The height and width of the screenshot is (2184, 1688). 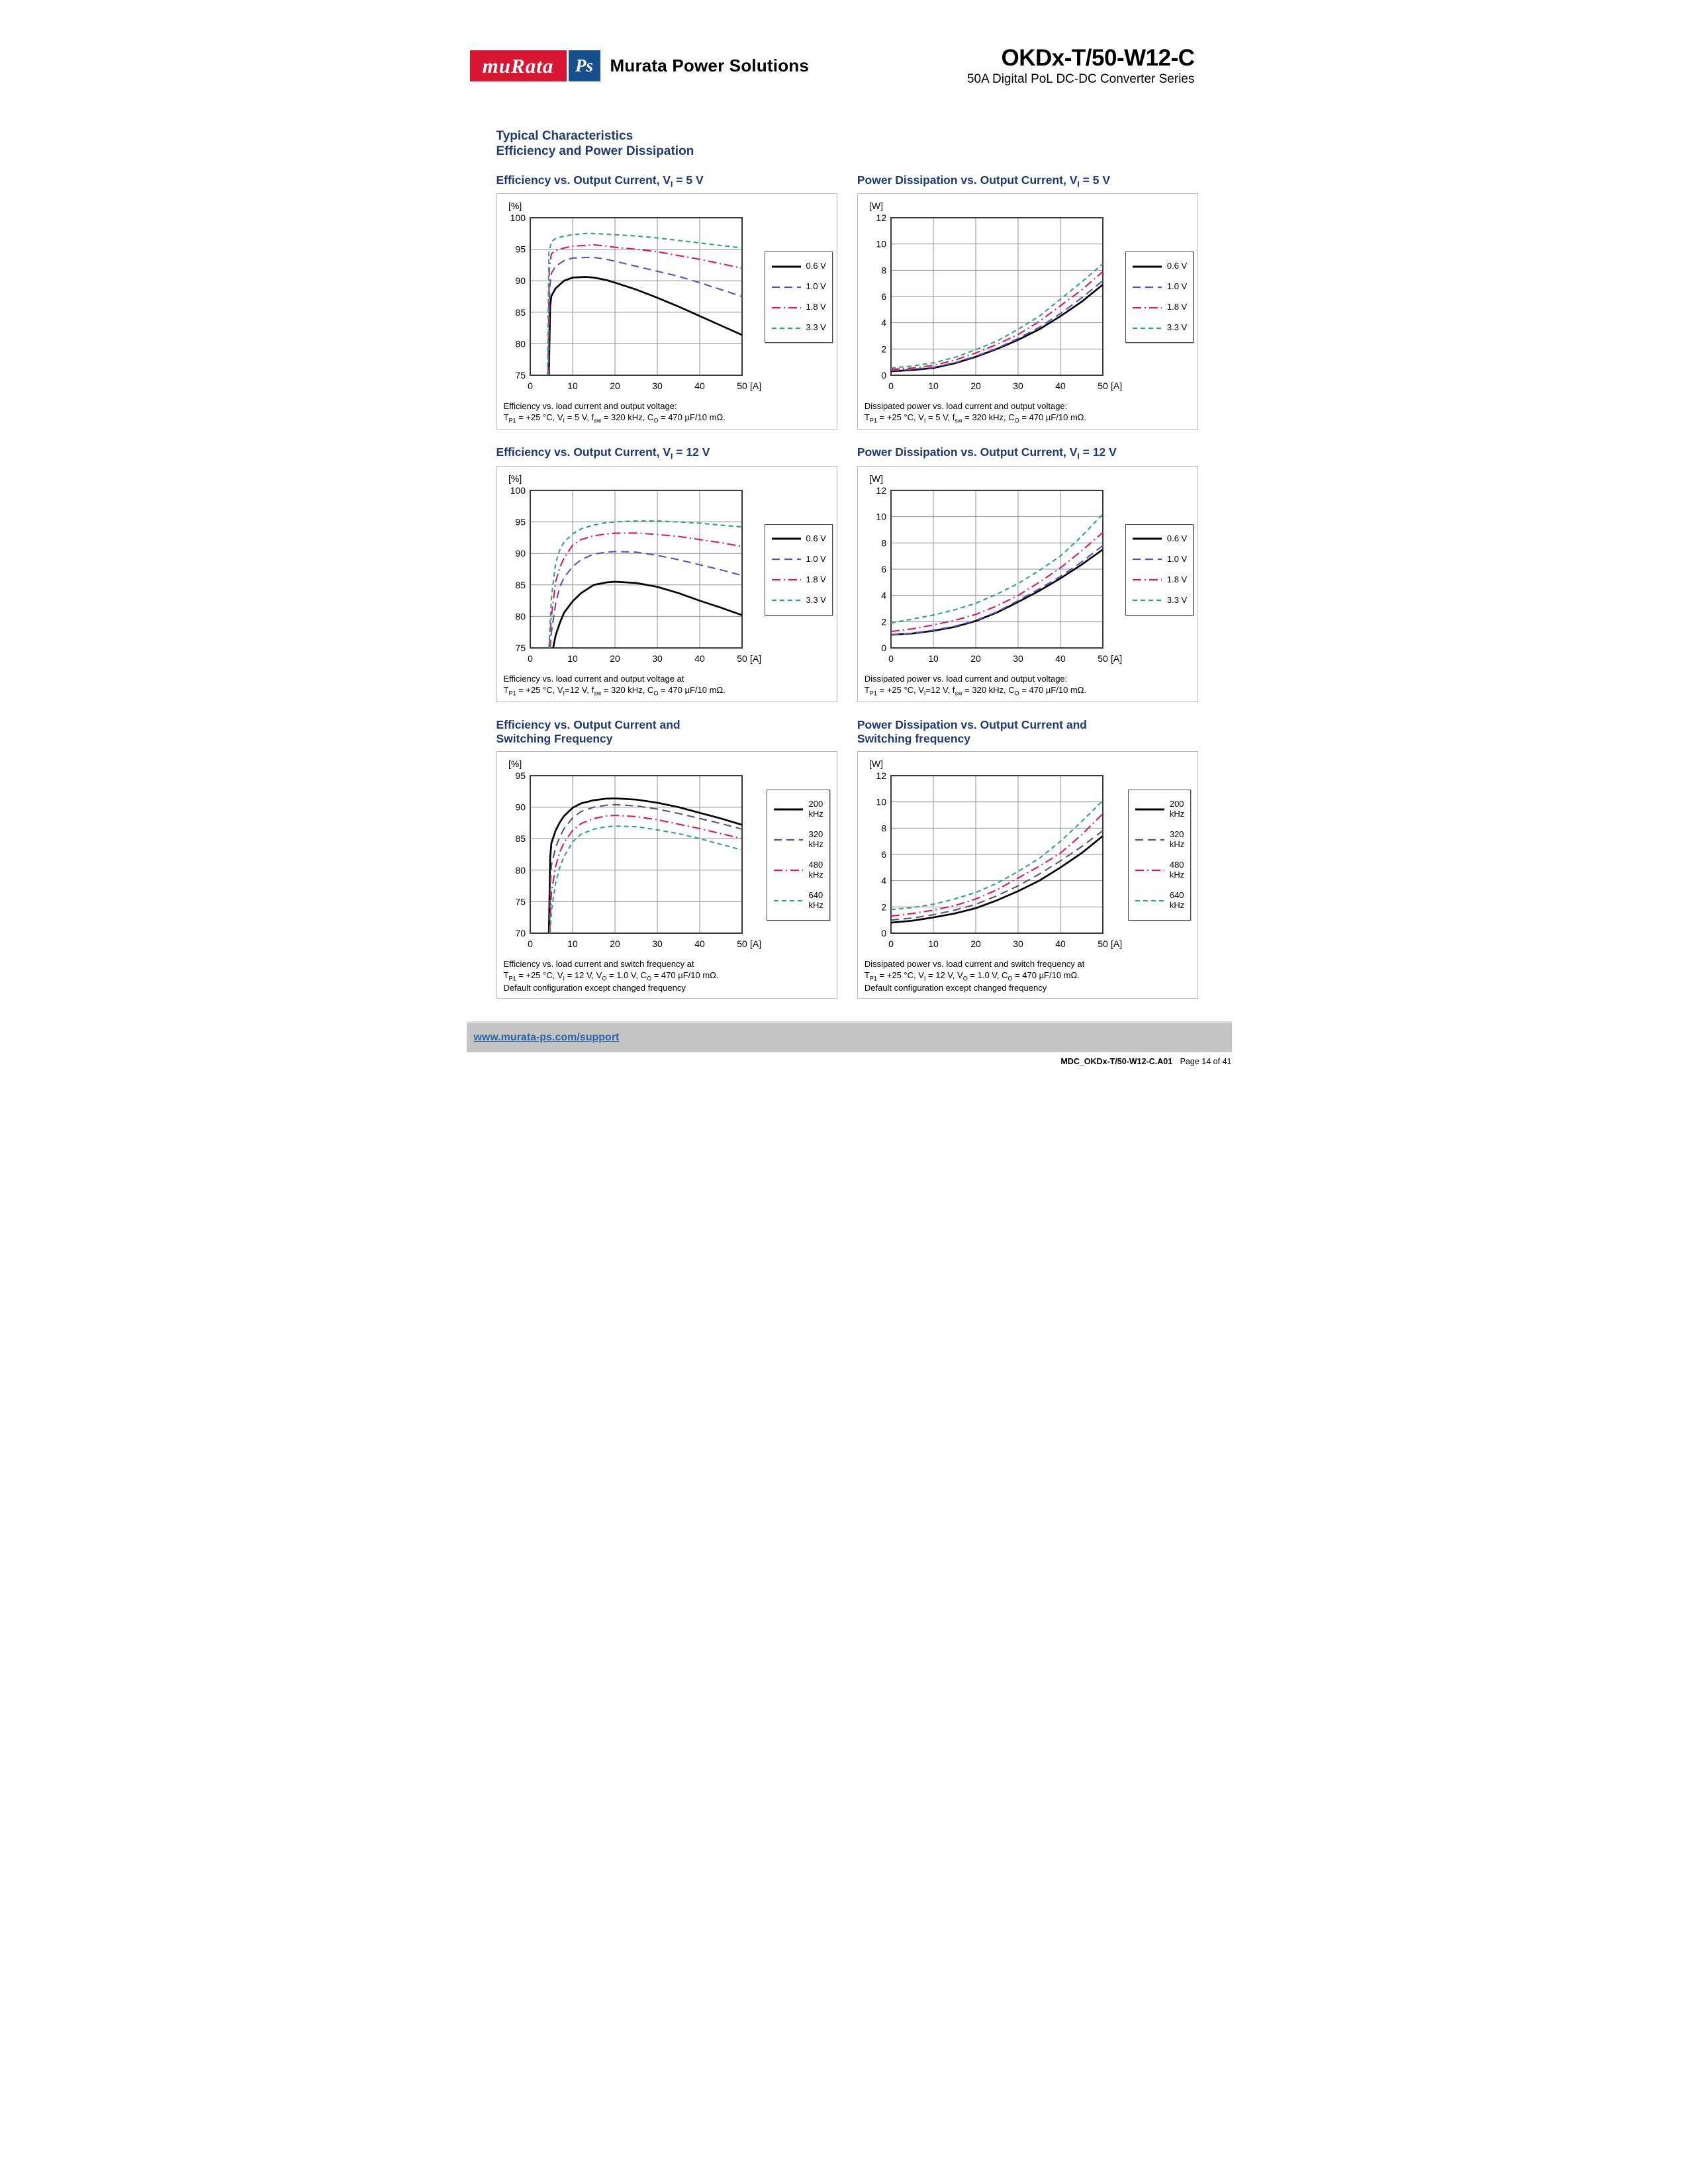 I want to click on support-link: www.murata-ps.com/support, so click(x=546, y=1037).